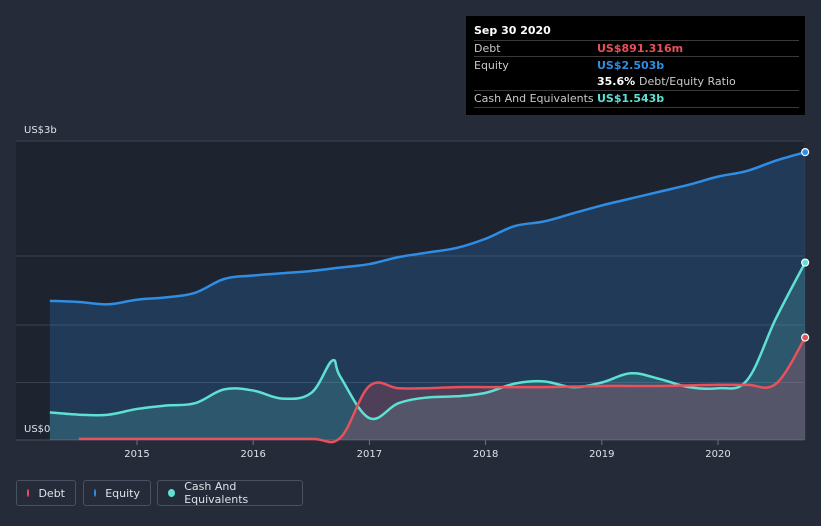 The height and width of the screenshot is (526, 821). I want to click on tooltip-ratio-label: Debt/Equity Ratio, so click(687, 81).